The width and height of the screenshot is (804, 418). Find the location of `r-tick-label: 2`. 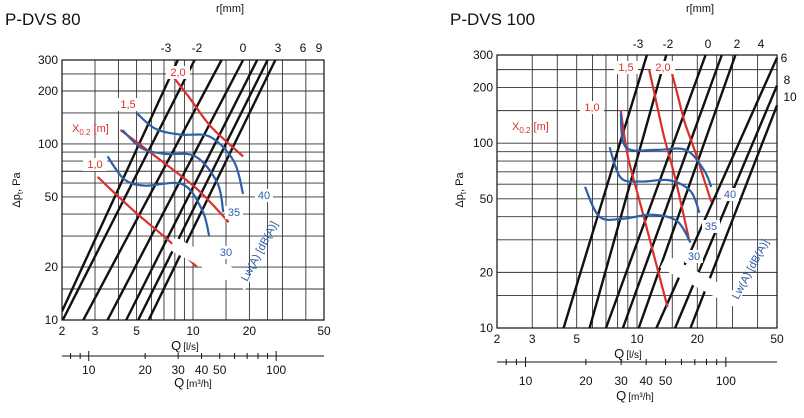

r-tick-label: 2 is located at coordinates (737, 44).